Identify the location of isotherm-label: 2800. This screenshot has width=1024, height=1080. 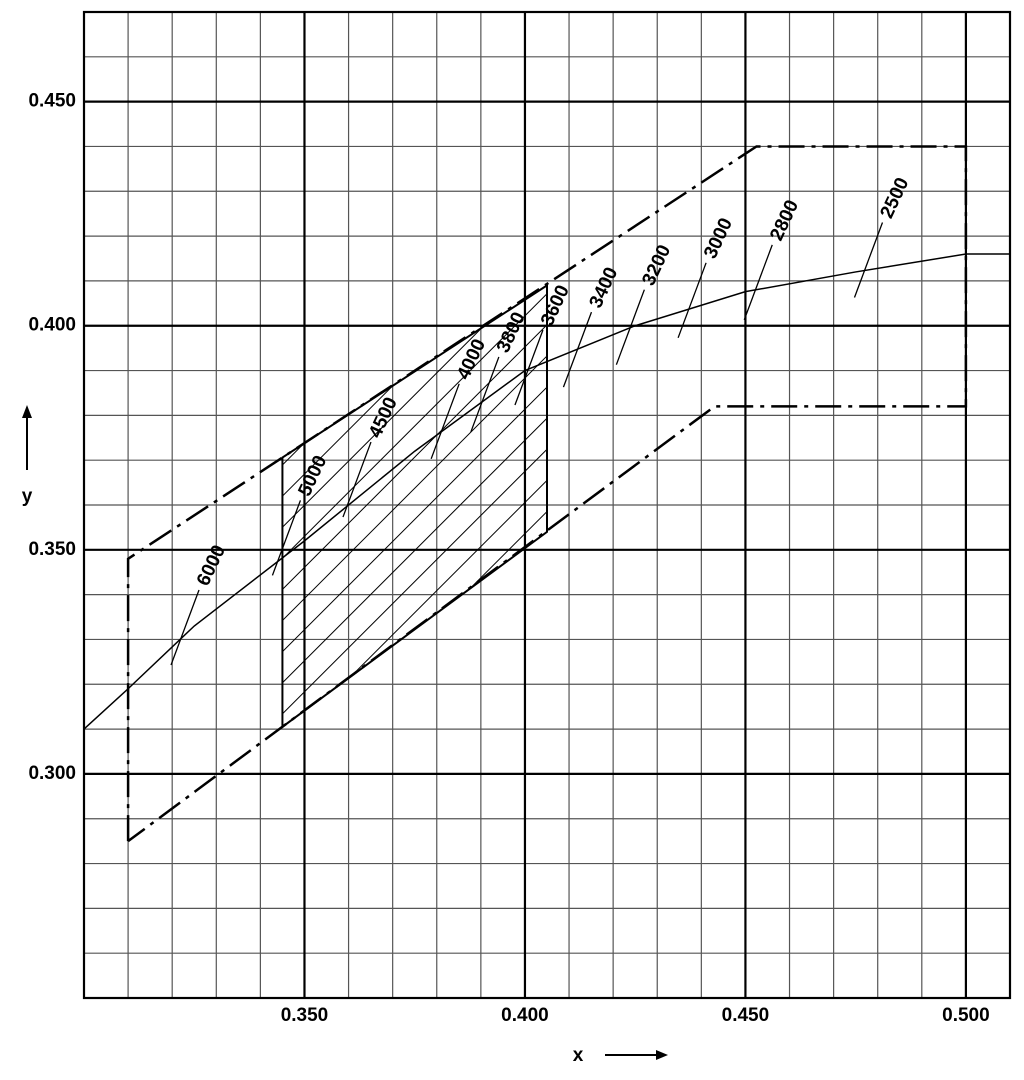
(784, 220).